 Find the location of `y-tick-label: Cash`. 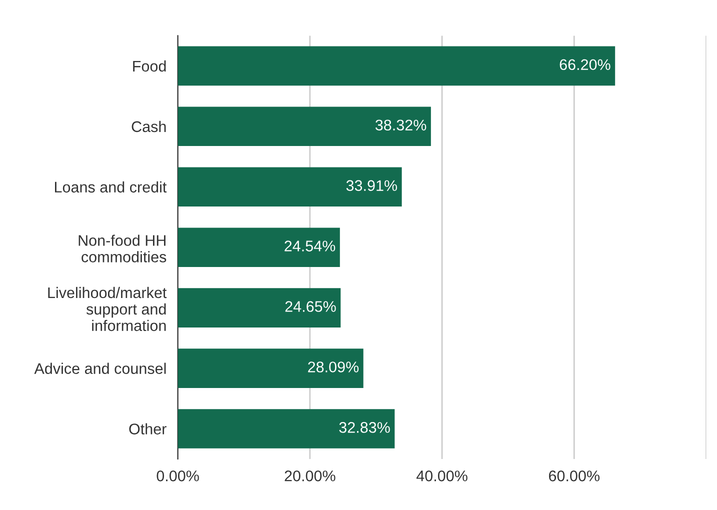

y-tick-label: Cash is located at coordinates (149, 126).